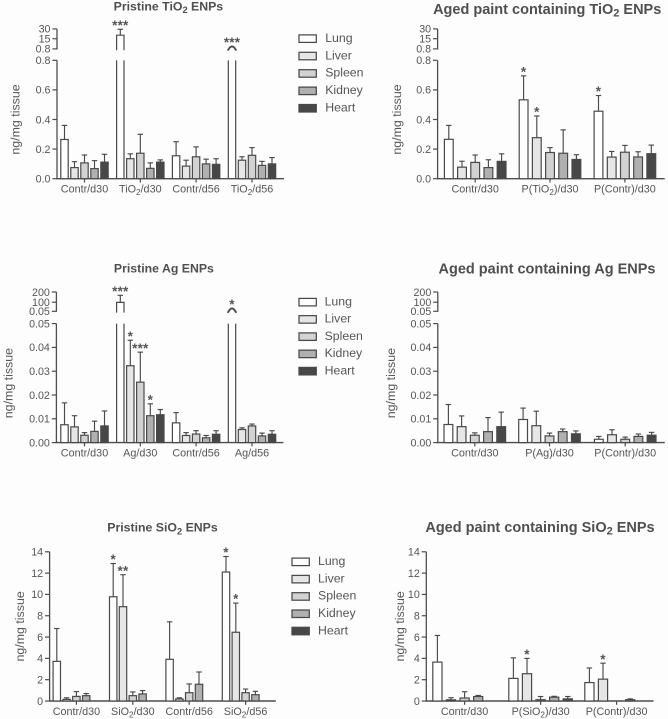 This screenshot has height=719, width=668. I want to click on svg-text: P(TiO2​)/d30, so click(550, 191).